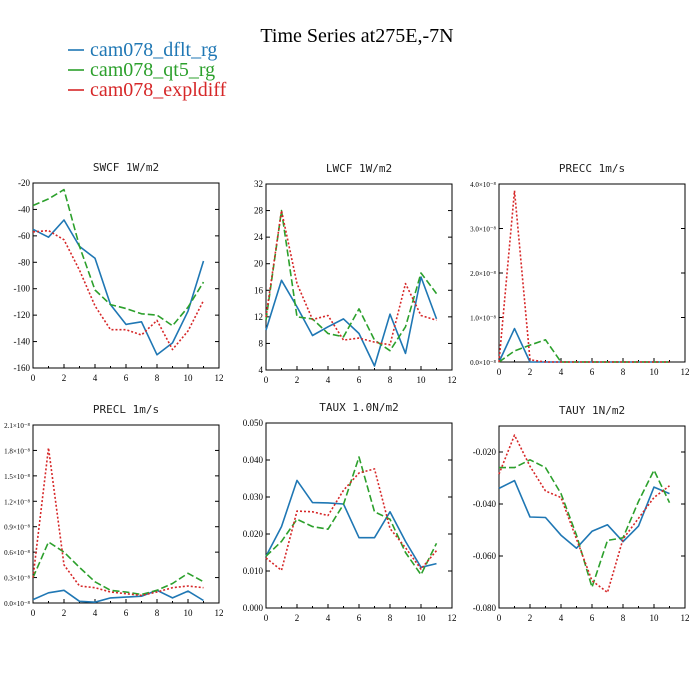  I want to click on legend-label: cam078_dflt_rg, so click(153, 50).